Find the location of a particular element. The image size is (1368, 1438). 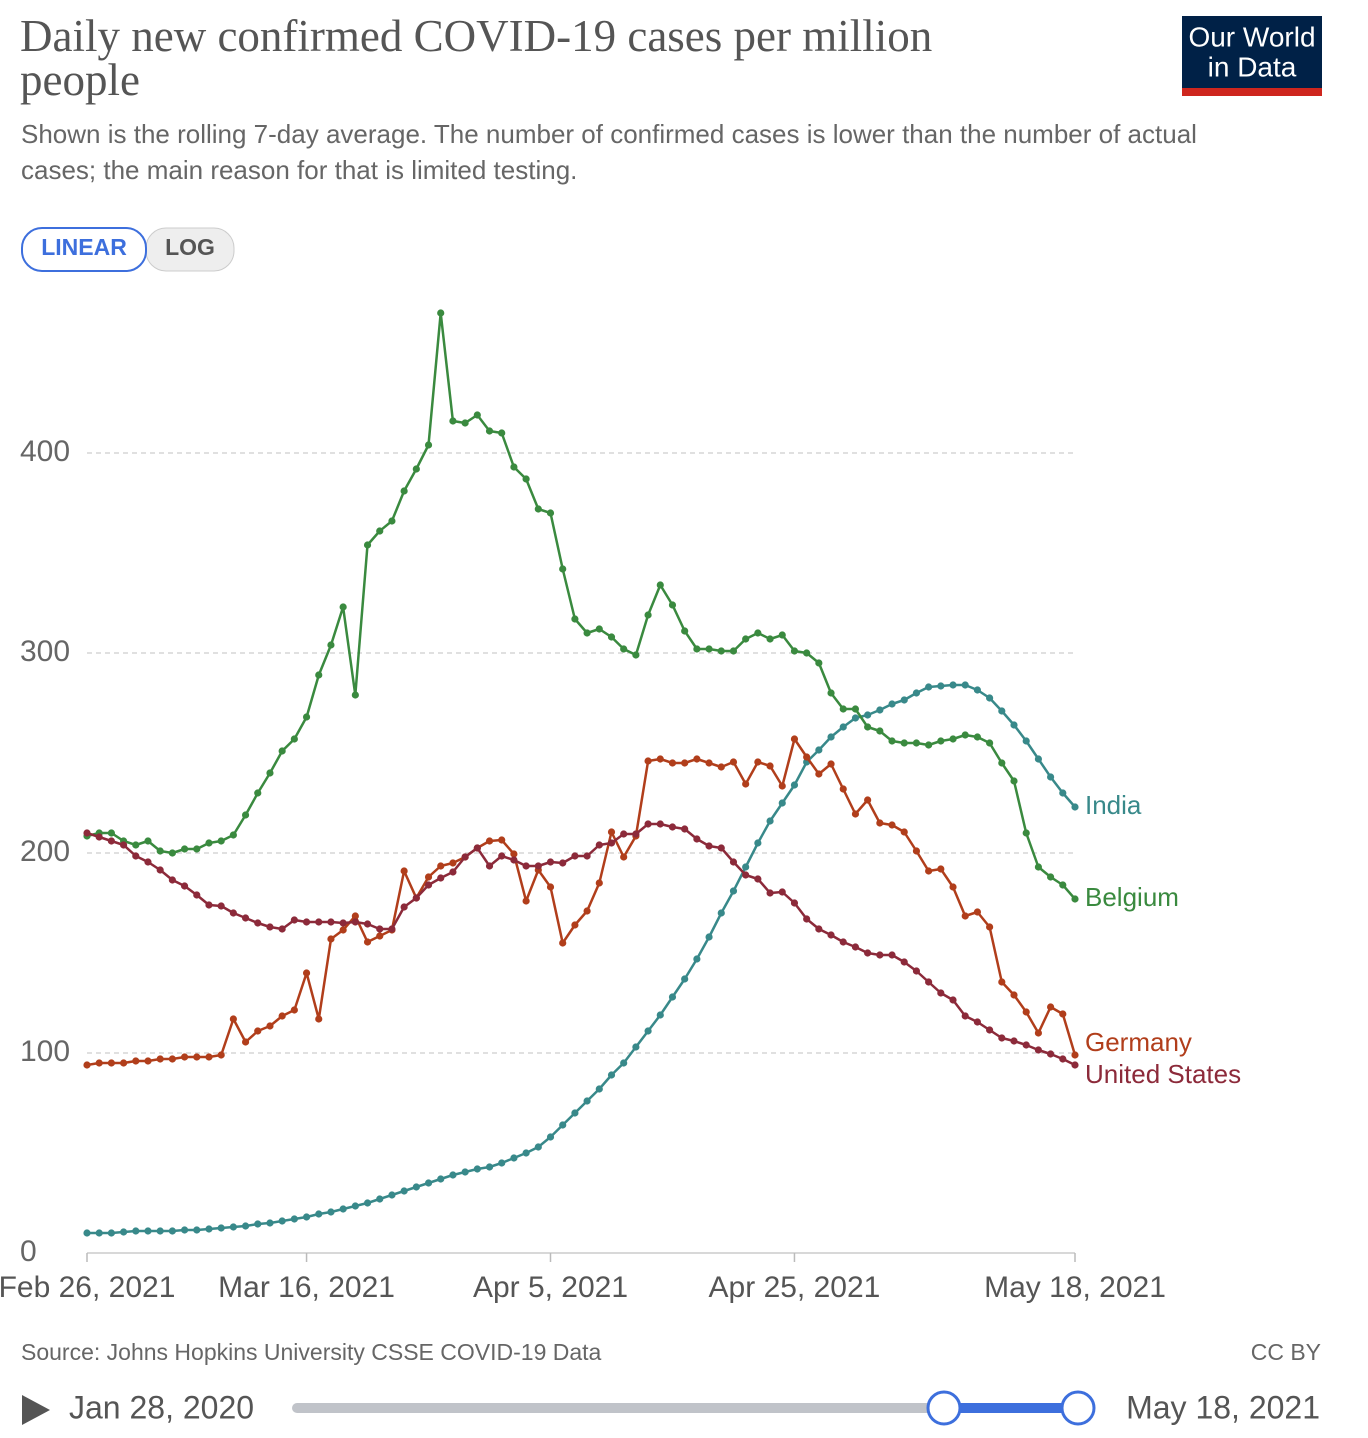

y-tick-label: 400 is located at coordinates (45, 451).